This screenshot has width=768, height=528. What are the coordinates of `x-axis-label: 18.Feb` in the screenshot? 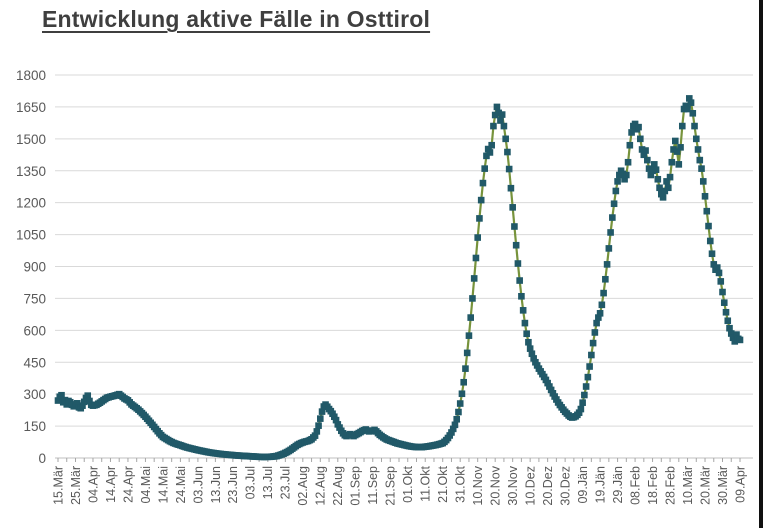 It's located at (653, 485).